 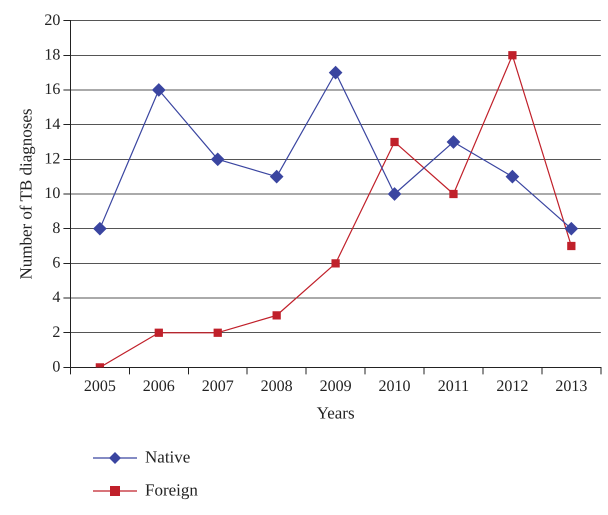 What do you see at coordinates (56, 367) in the screenshot?
I see `y-tick-label: 0` at bounding box center [56, 367].